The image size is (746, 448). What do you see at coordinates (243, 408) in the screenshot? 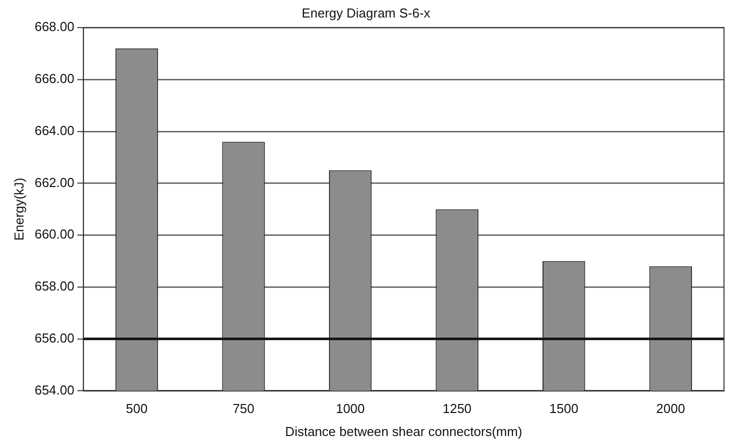
I see `x-tick-label: 750` at bounding box center [243, 408].